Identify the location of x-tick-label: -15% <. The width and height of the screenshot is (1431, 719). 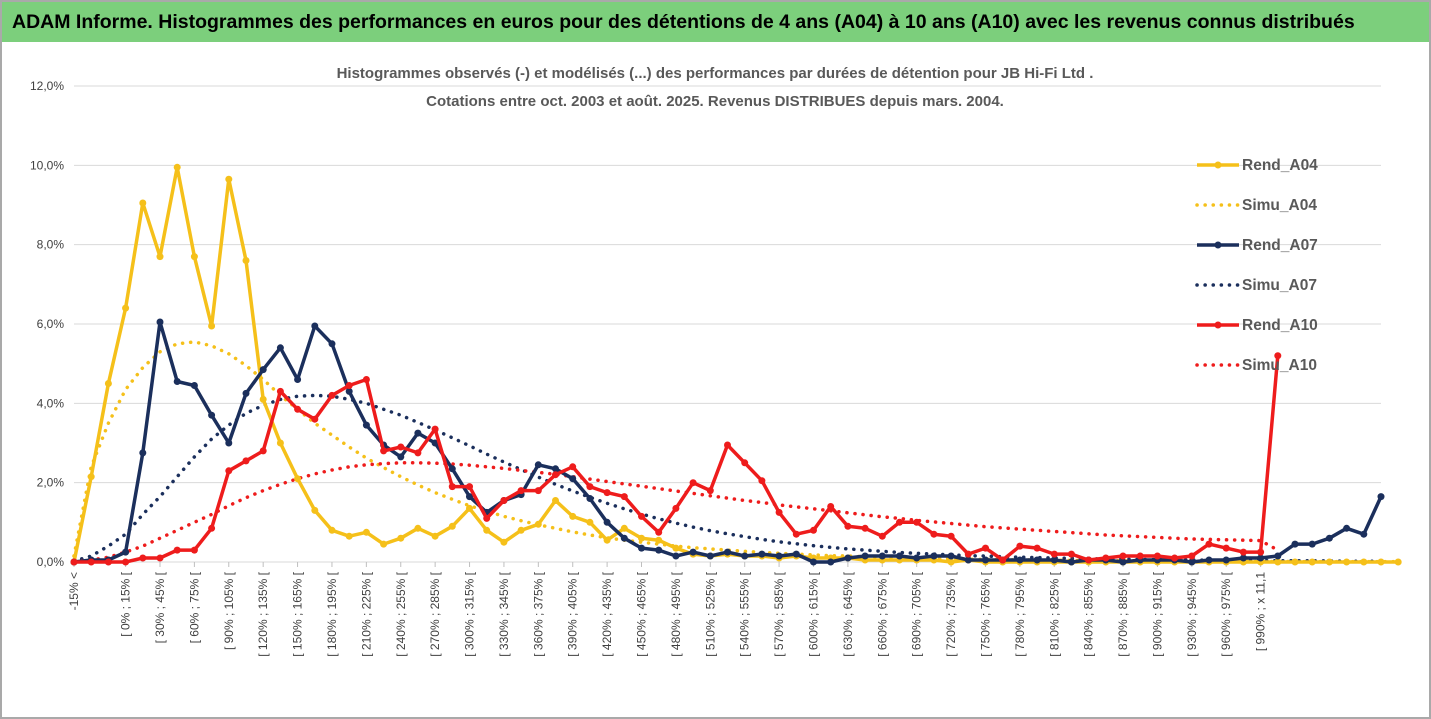
(74, 591).